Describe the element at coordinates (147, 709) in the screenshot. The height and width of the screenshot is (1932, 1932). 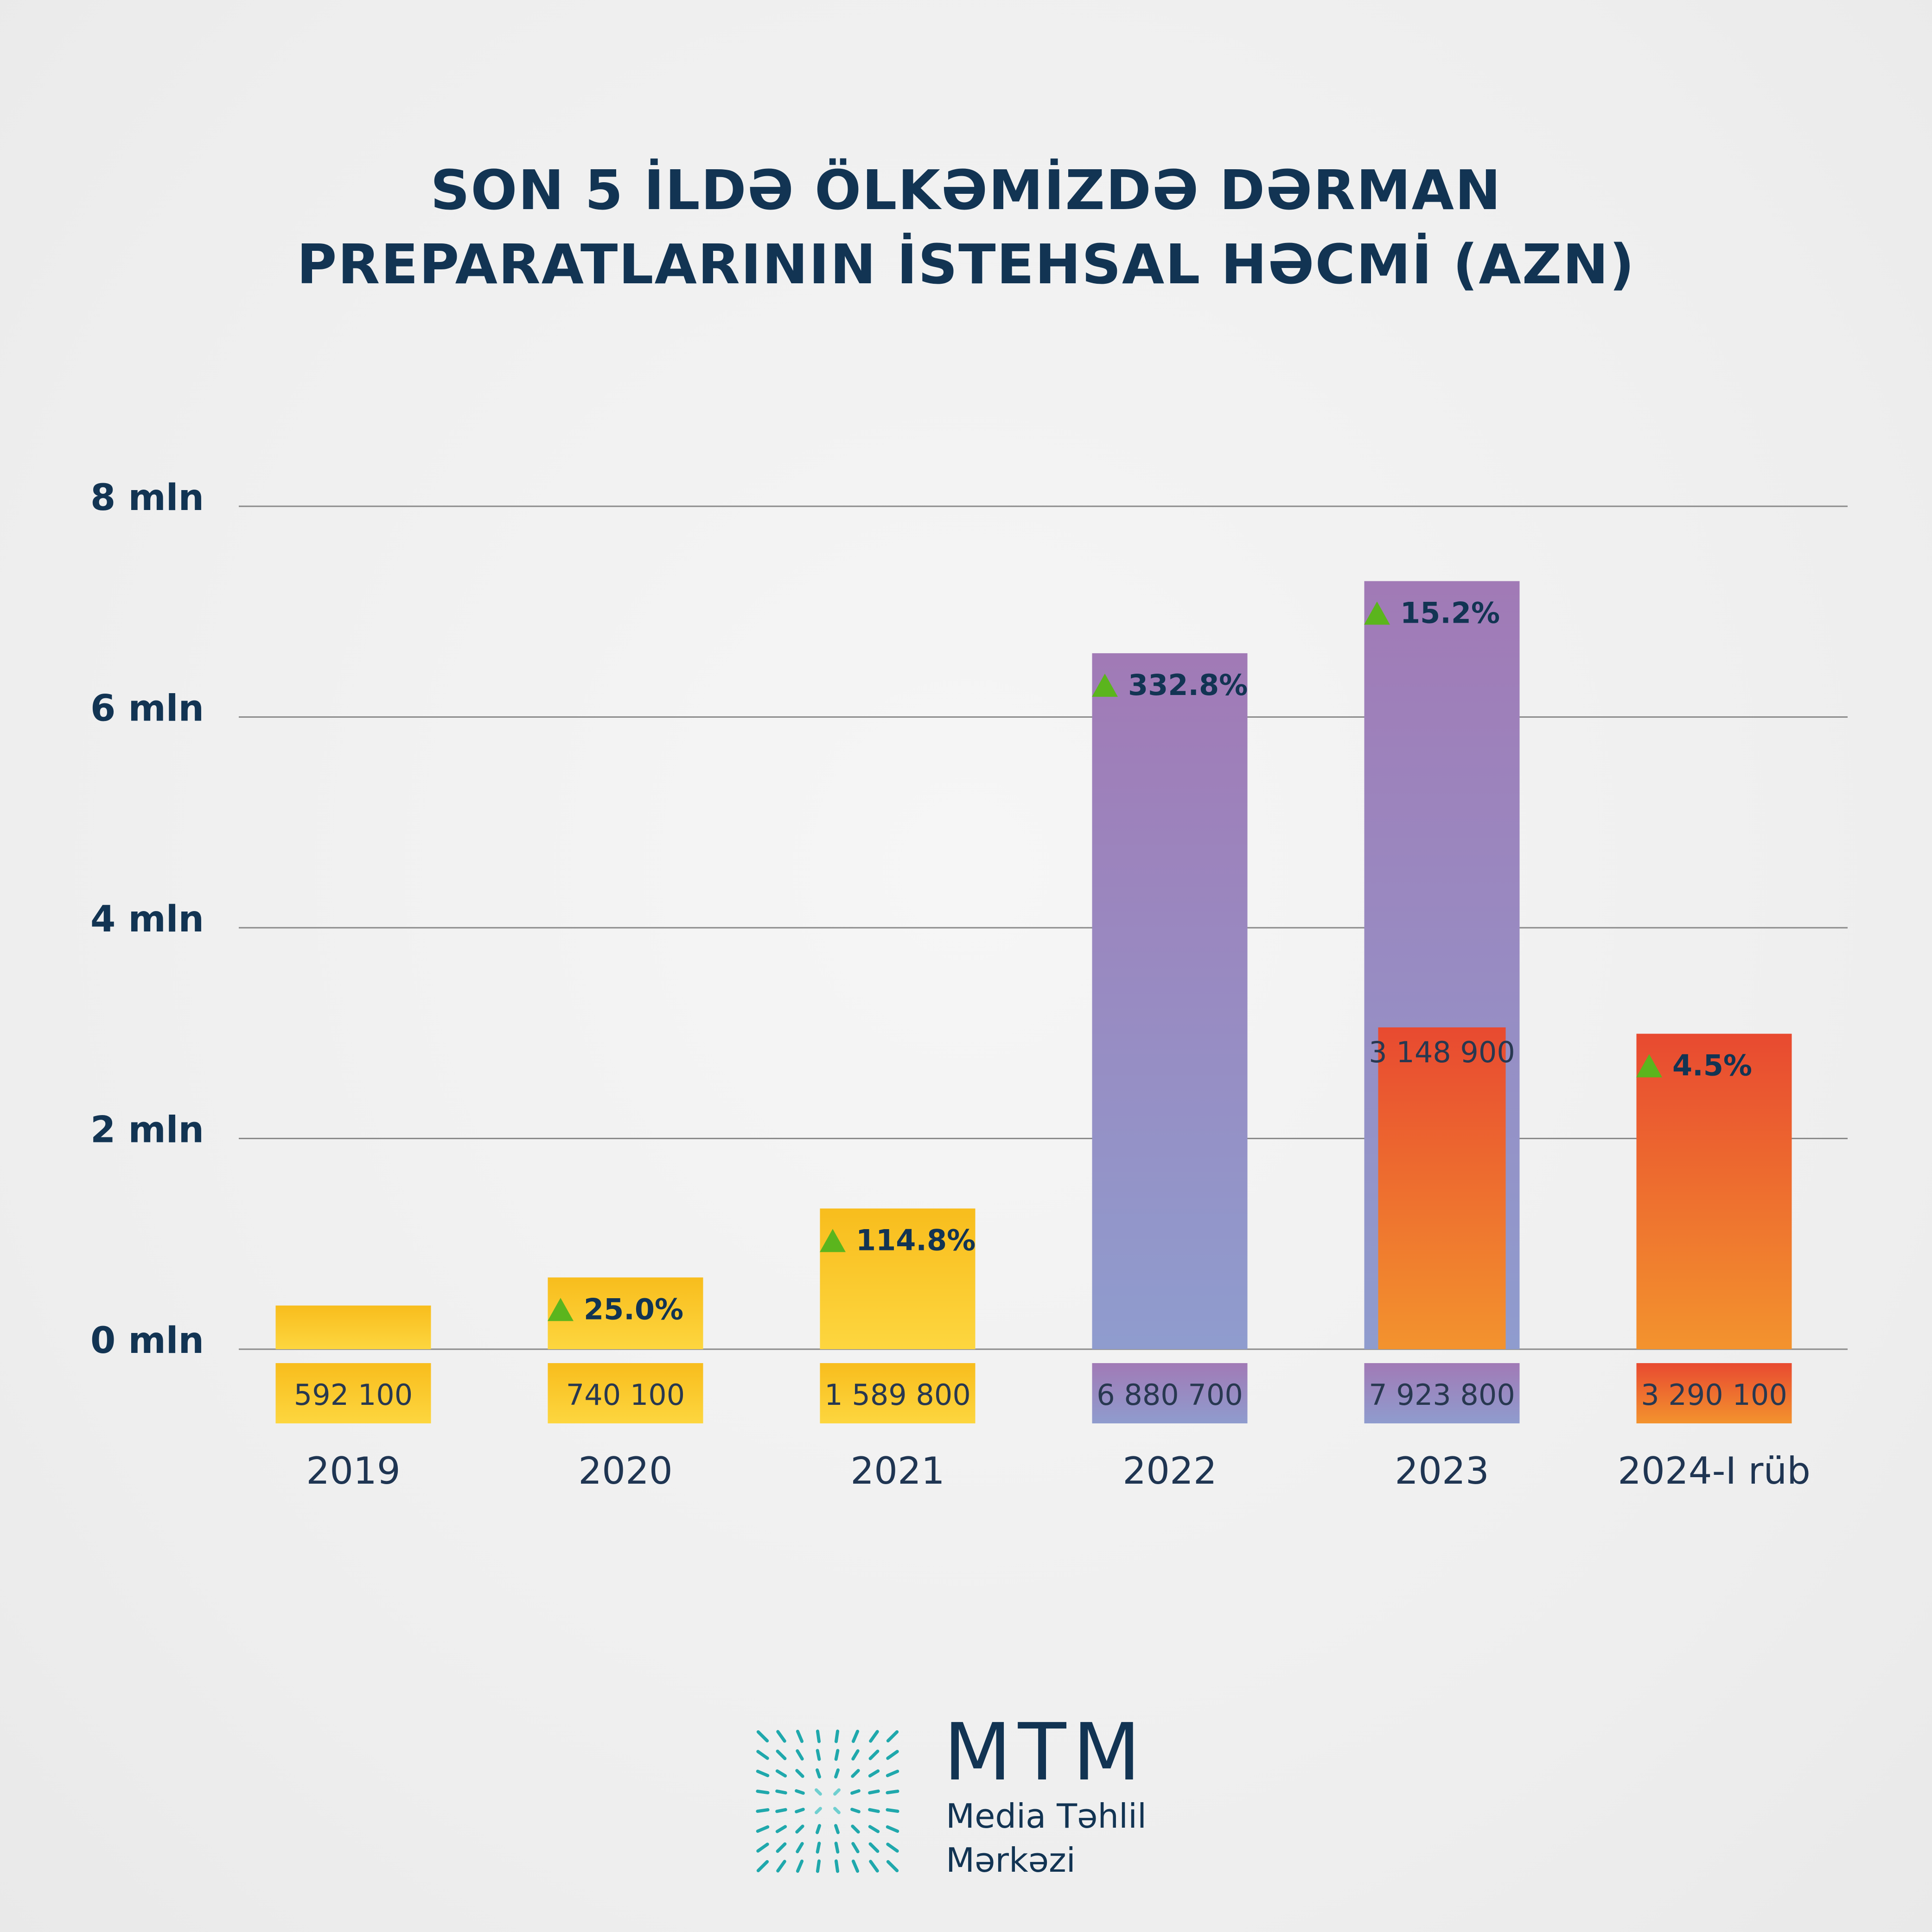
I see `y-tick-label: 6 mln` at that location.